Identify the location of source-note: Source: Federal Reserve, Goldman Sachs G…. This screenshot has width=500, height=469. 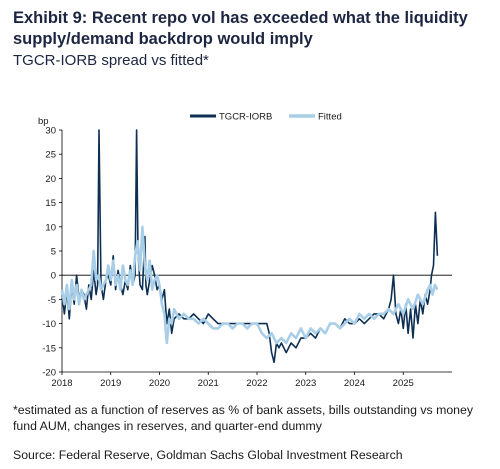
(208, 455).